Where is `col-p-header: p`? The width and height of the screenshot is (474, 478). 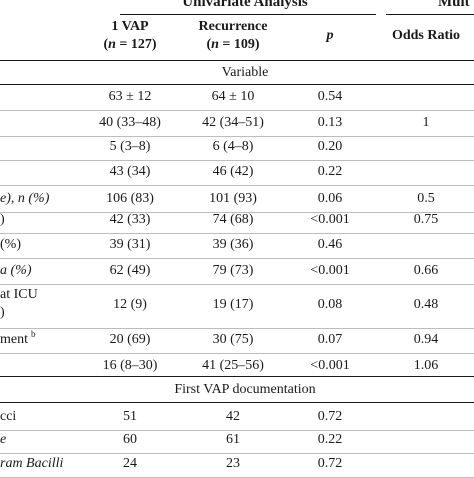 col-p-header: p is located at coordinates (330, 36).